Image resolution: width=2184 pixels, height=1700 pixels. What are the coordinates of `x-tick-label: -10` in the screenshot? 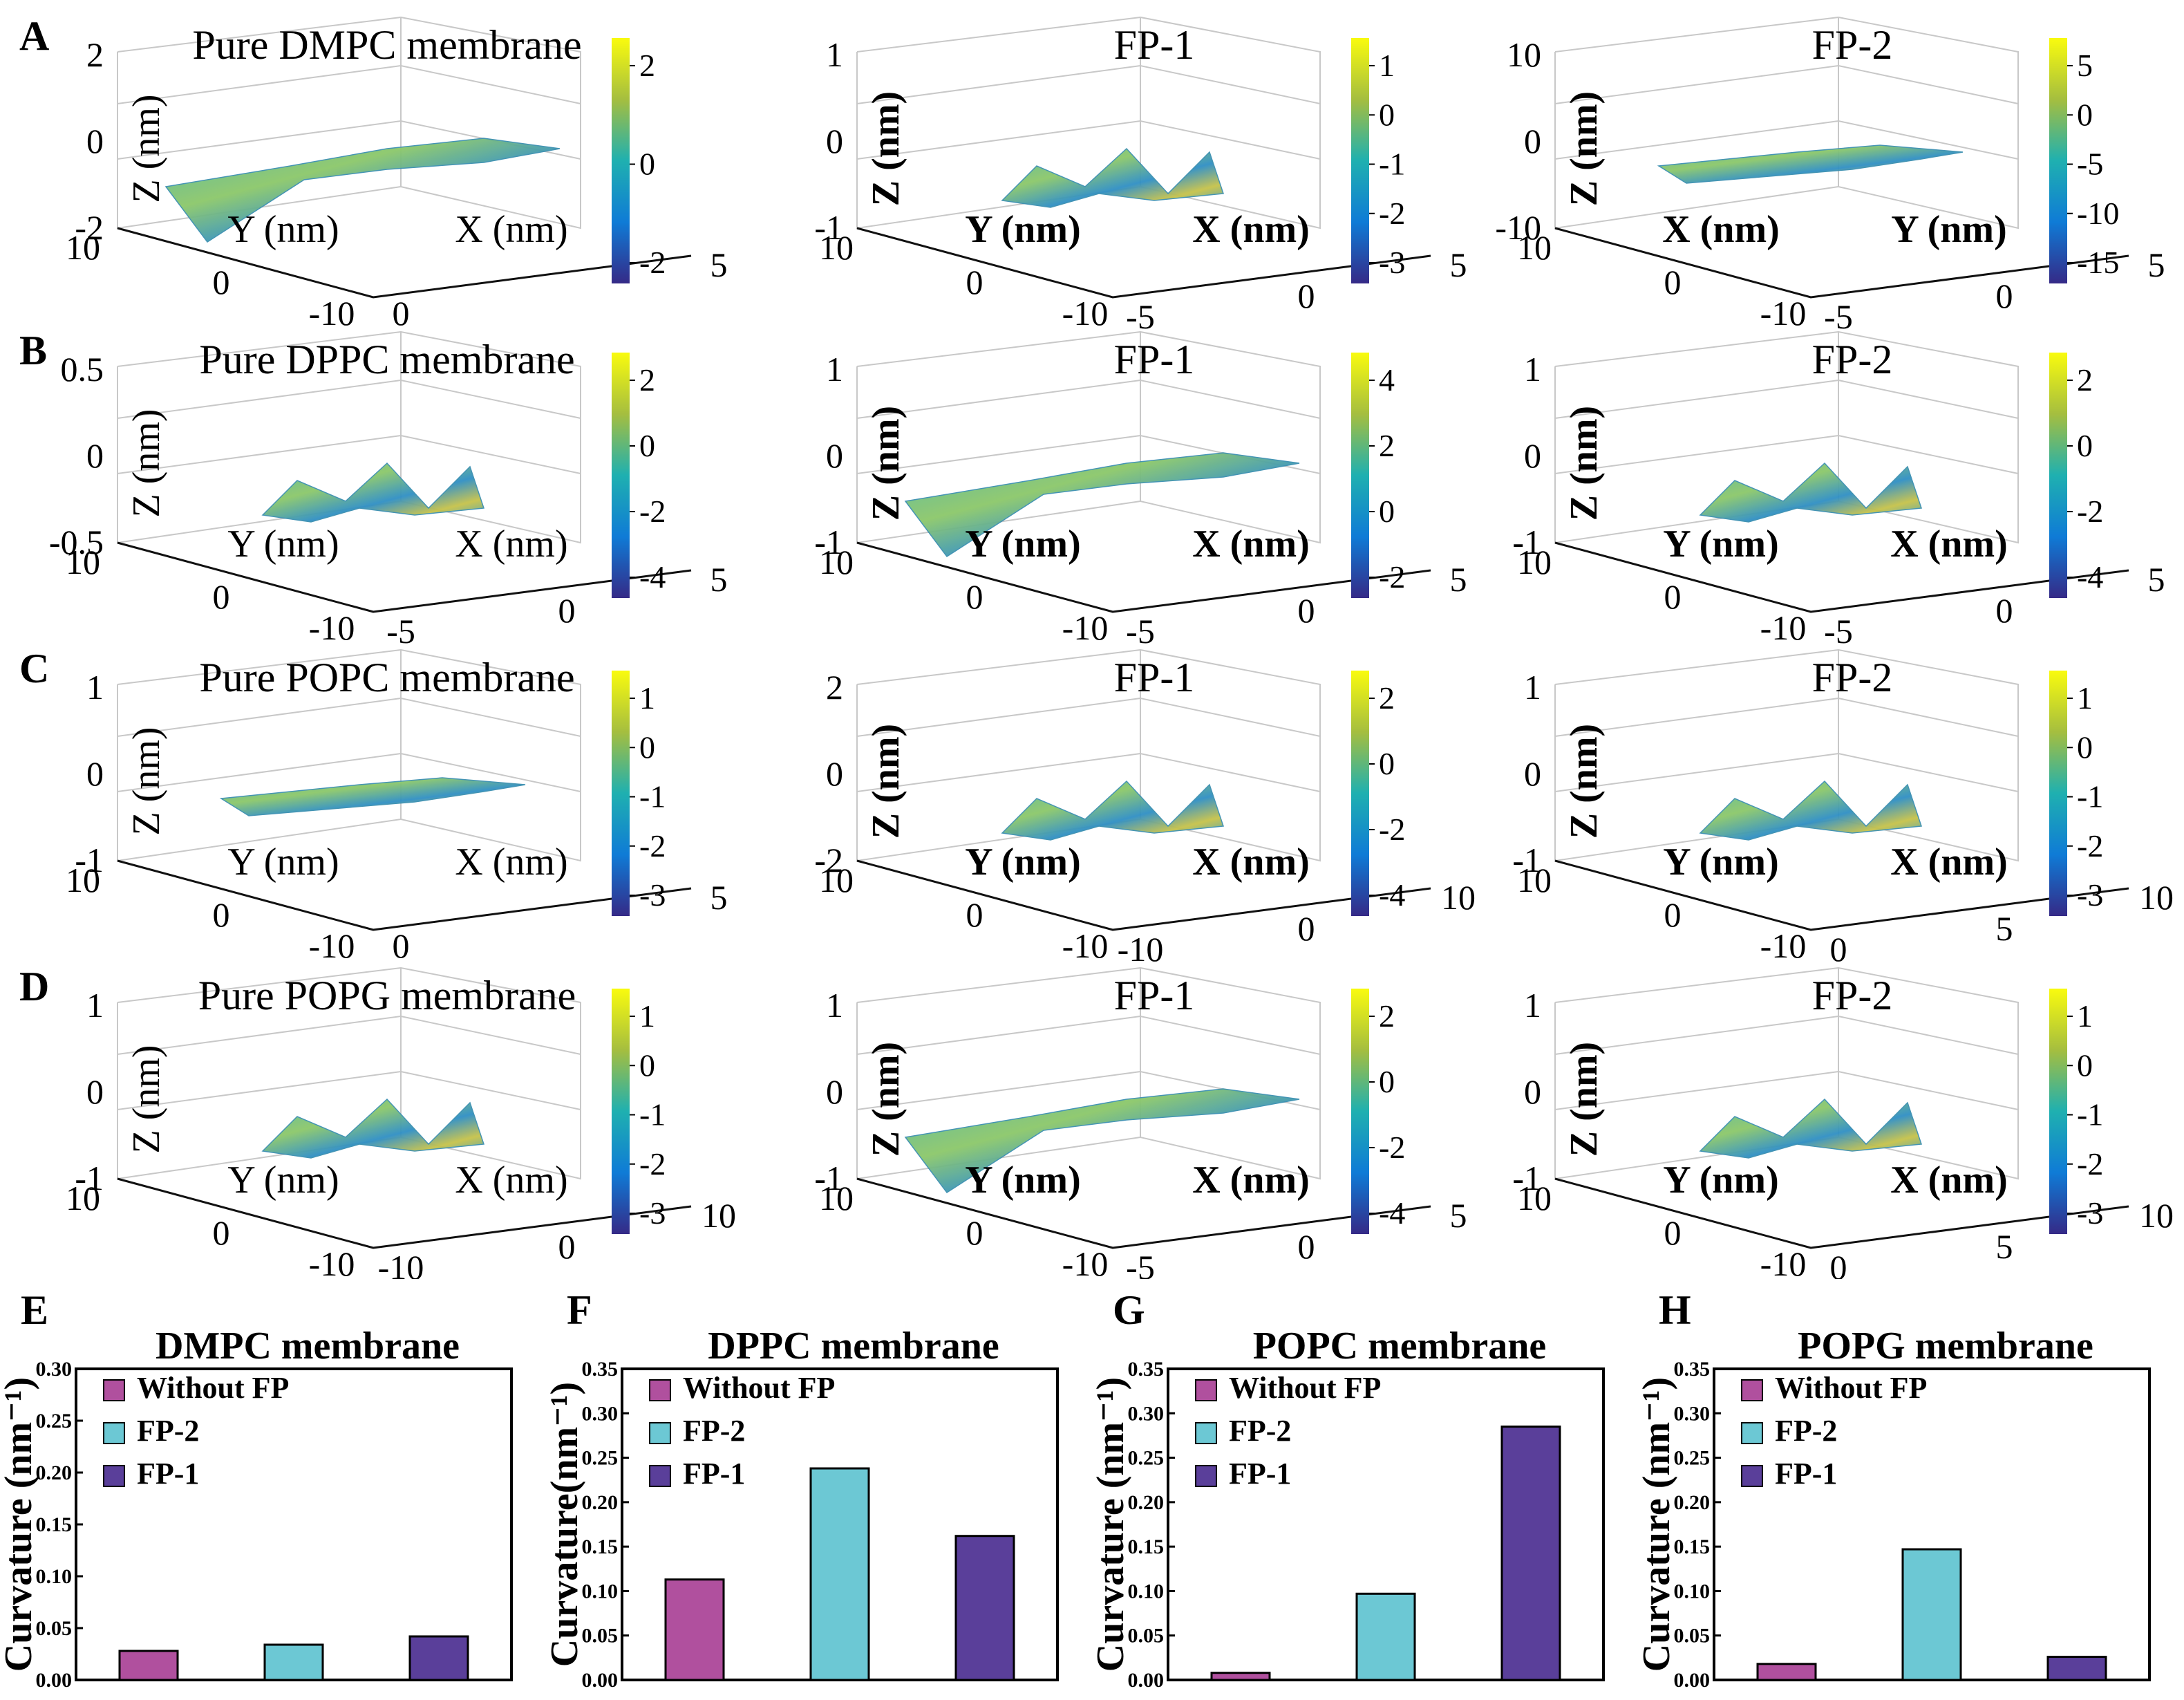 It's located at (1141, 949).